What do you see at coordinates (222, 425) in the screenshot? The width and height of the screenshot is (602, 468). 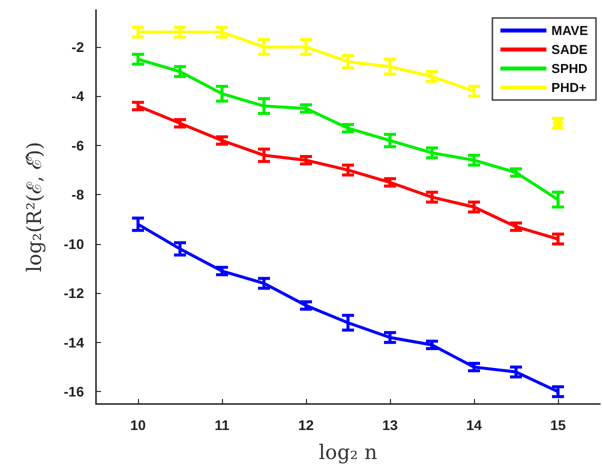 I see `x-tick-label: 11` at bounding box center [222, 425].